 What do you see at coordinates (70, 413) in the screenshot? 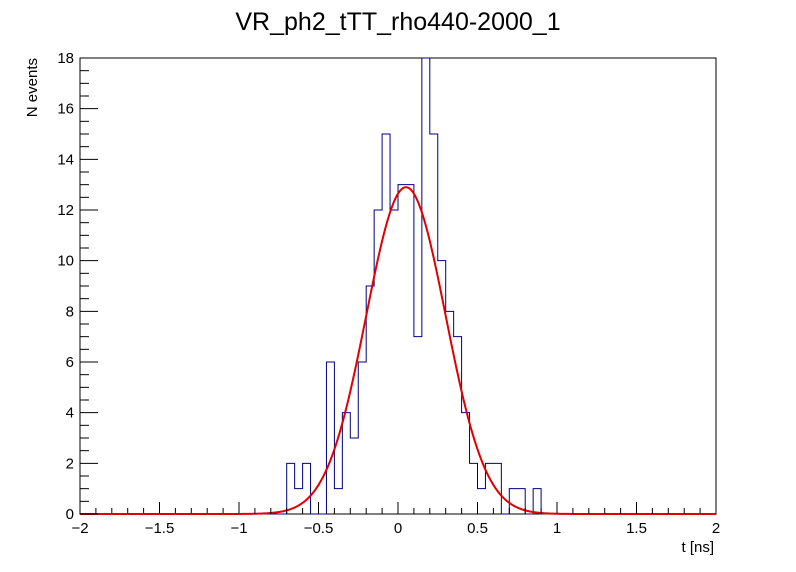
I see `y-tick-label: 4` at bounding box center [70, 413].